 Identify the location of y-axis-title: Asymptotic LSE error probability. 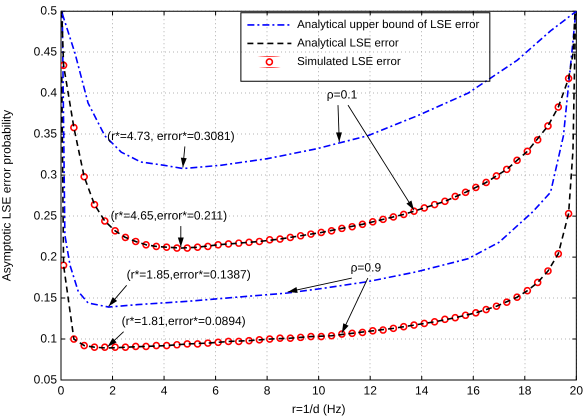
(7, 196).